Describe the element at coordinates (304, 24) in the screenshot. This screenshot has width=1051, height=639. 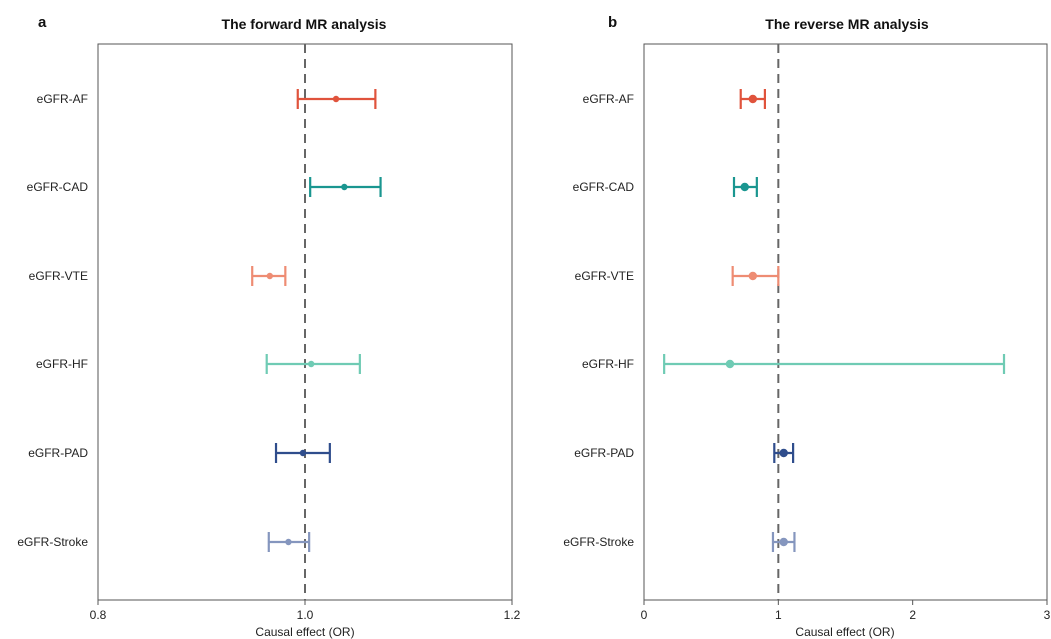
I see `panel-a-title: The forward MR analysis` at that location.